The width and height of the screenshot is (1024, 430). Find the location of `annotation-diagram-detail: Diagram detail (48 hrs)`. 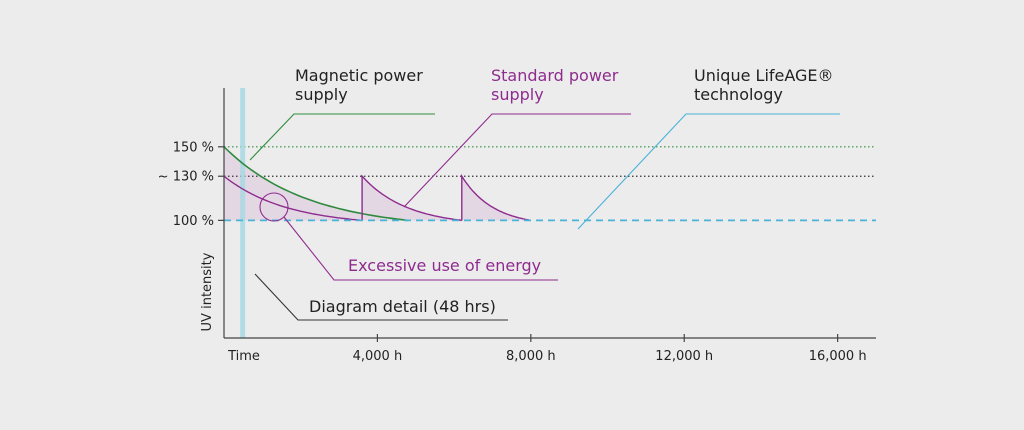

annotation-diagram-detail: Diagram detail (48 hrs) is located at coordinates (402, 306).